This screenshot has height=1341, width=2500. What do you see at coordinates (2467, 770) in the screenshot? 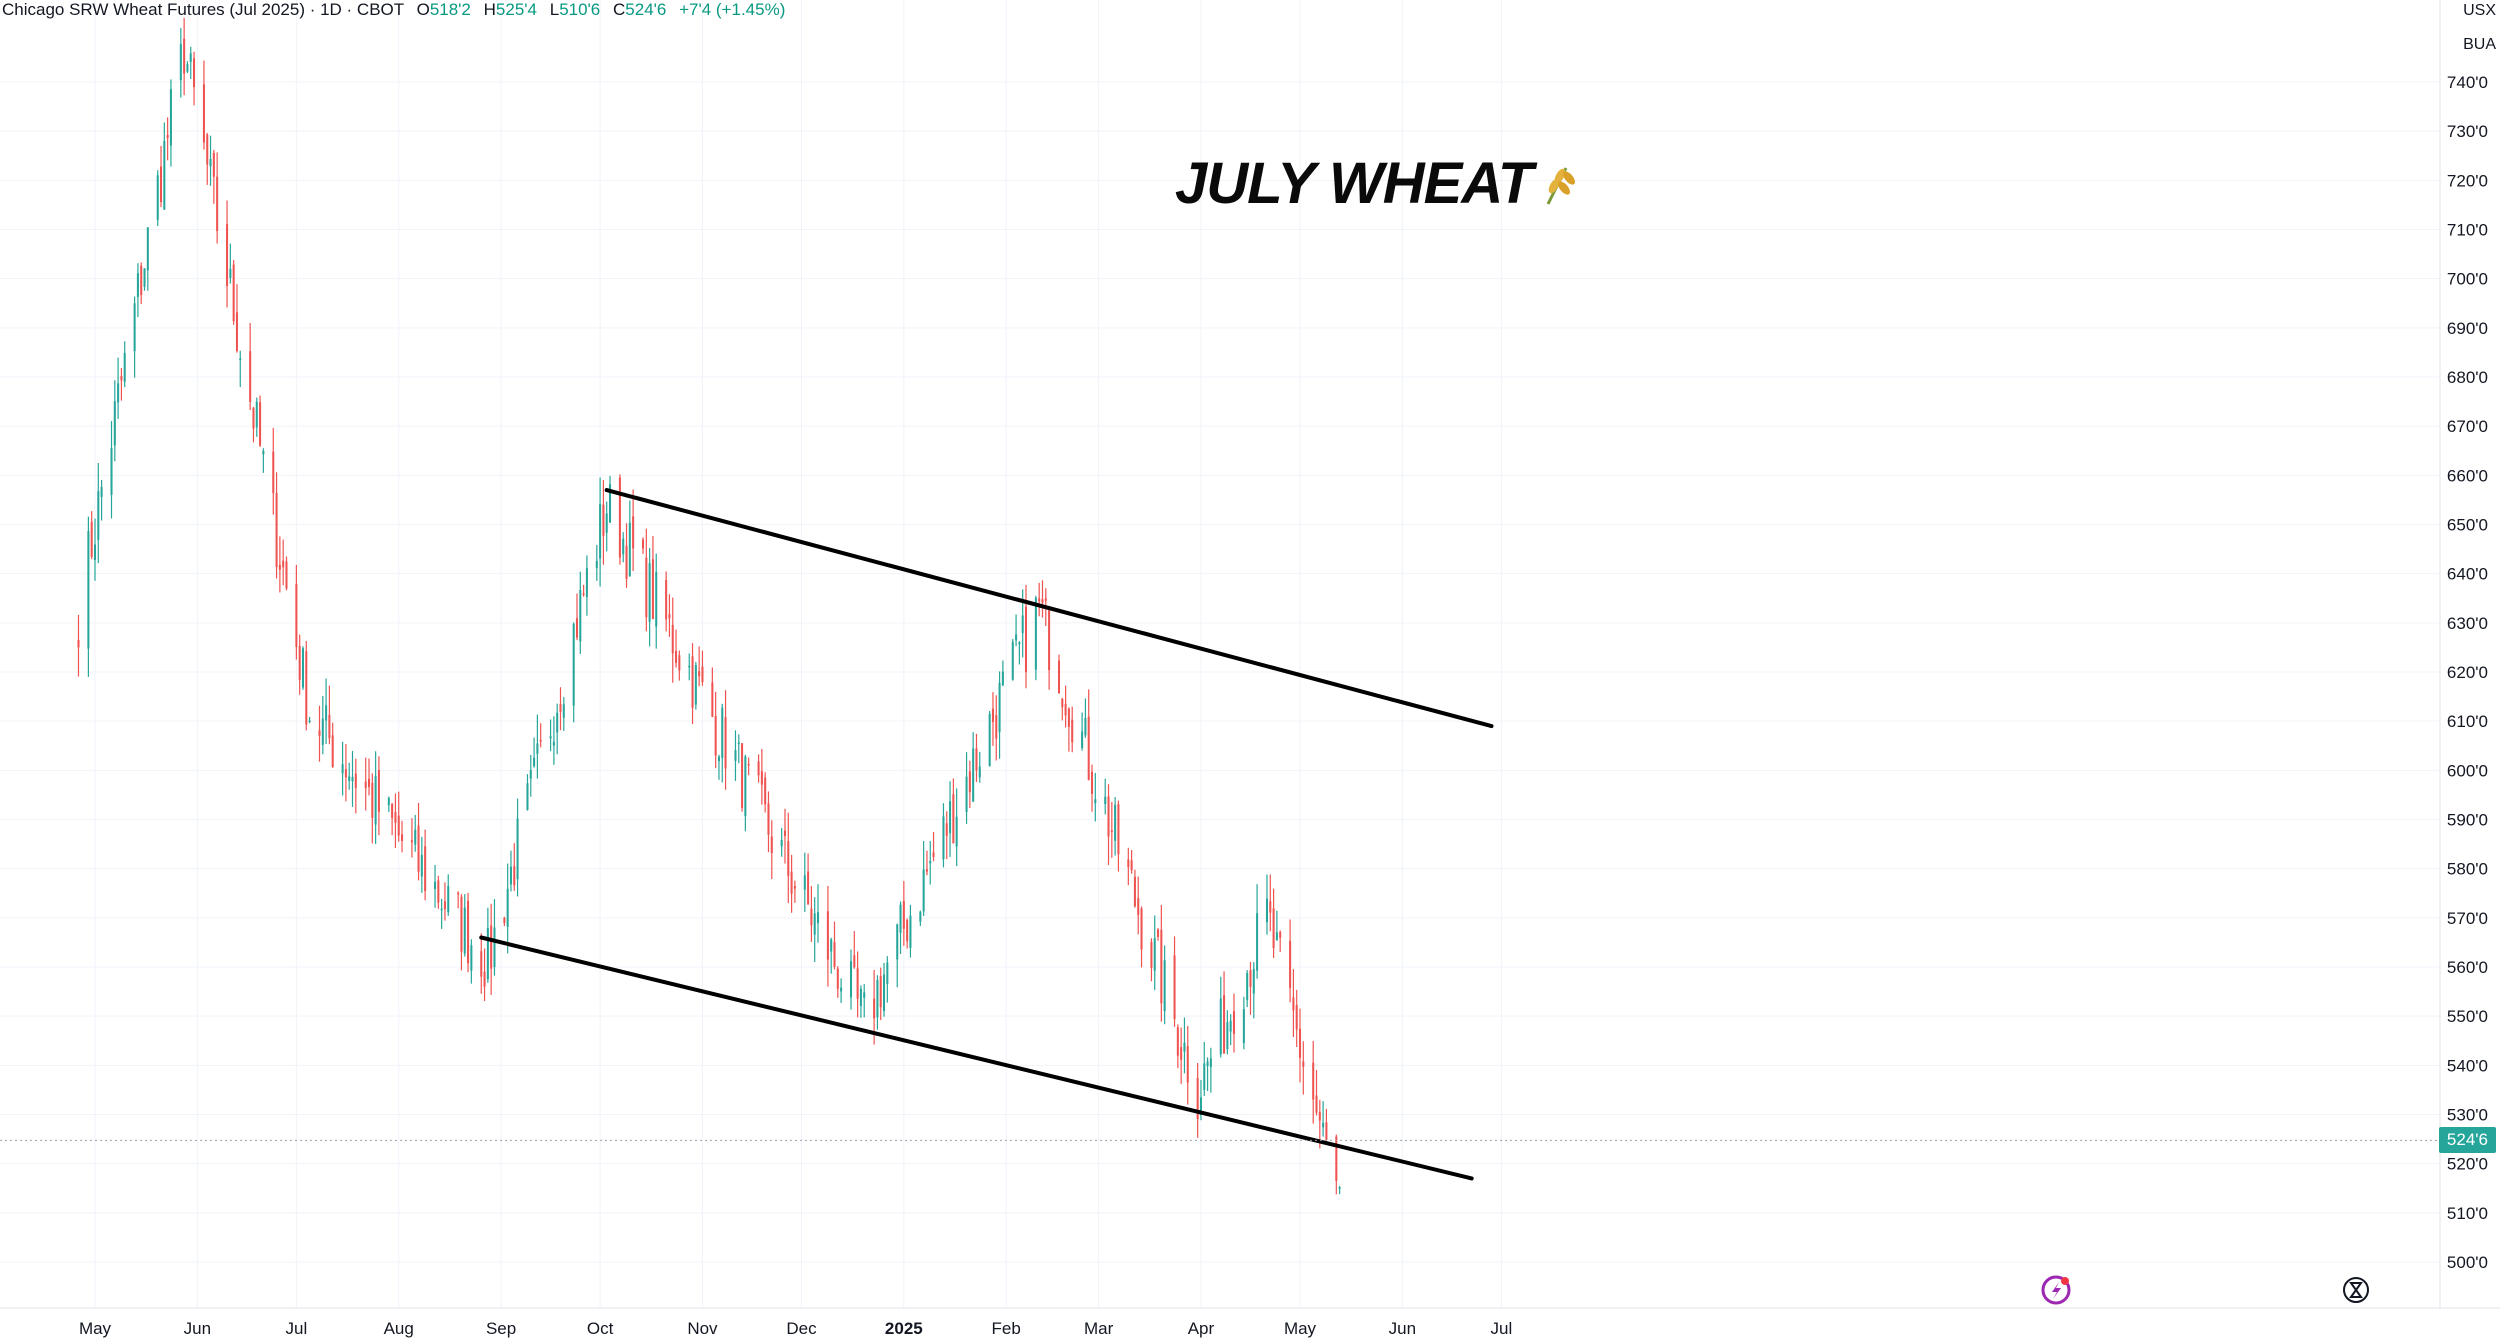
I see `y-tick-label: 600'0` at bounding box center [2467, 770].